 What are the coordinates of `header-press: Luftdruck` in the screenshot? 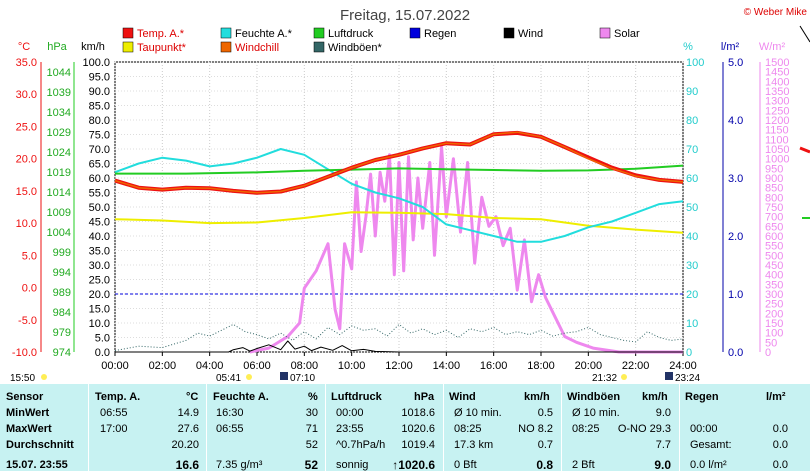 It's located at (356, 397).